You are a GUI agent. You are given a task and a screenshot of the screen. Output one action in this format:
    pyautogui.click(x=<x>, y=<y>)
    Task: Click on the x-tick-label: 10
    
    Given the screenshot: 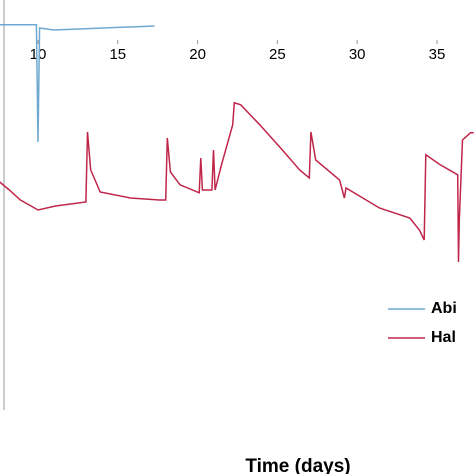 What is the action you would take?
    pyautogui.click(x=38, y=54)
    